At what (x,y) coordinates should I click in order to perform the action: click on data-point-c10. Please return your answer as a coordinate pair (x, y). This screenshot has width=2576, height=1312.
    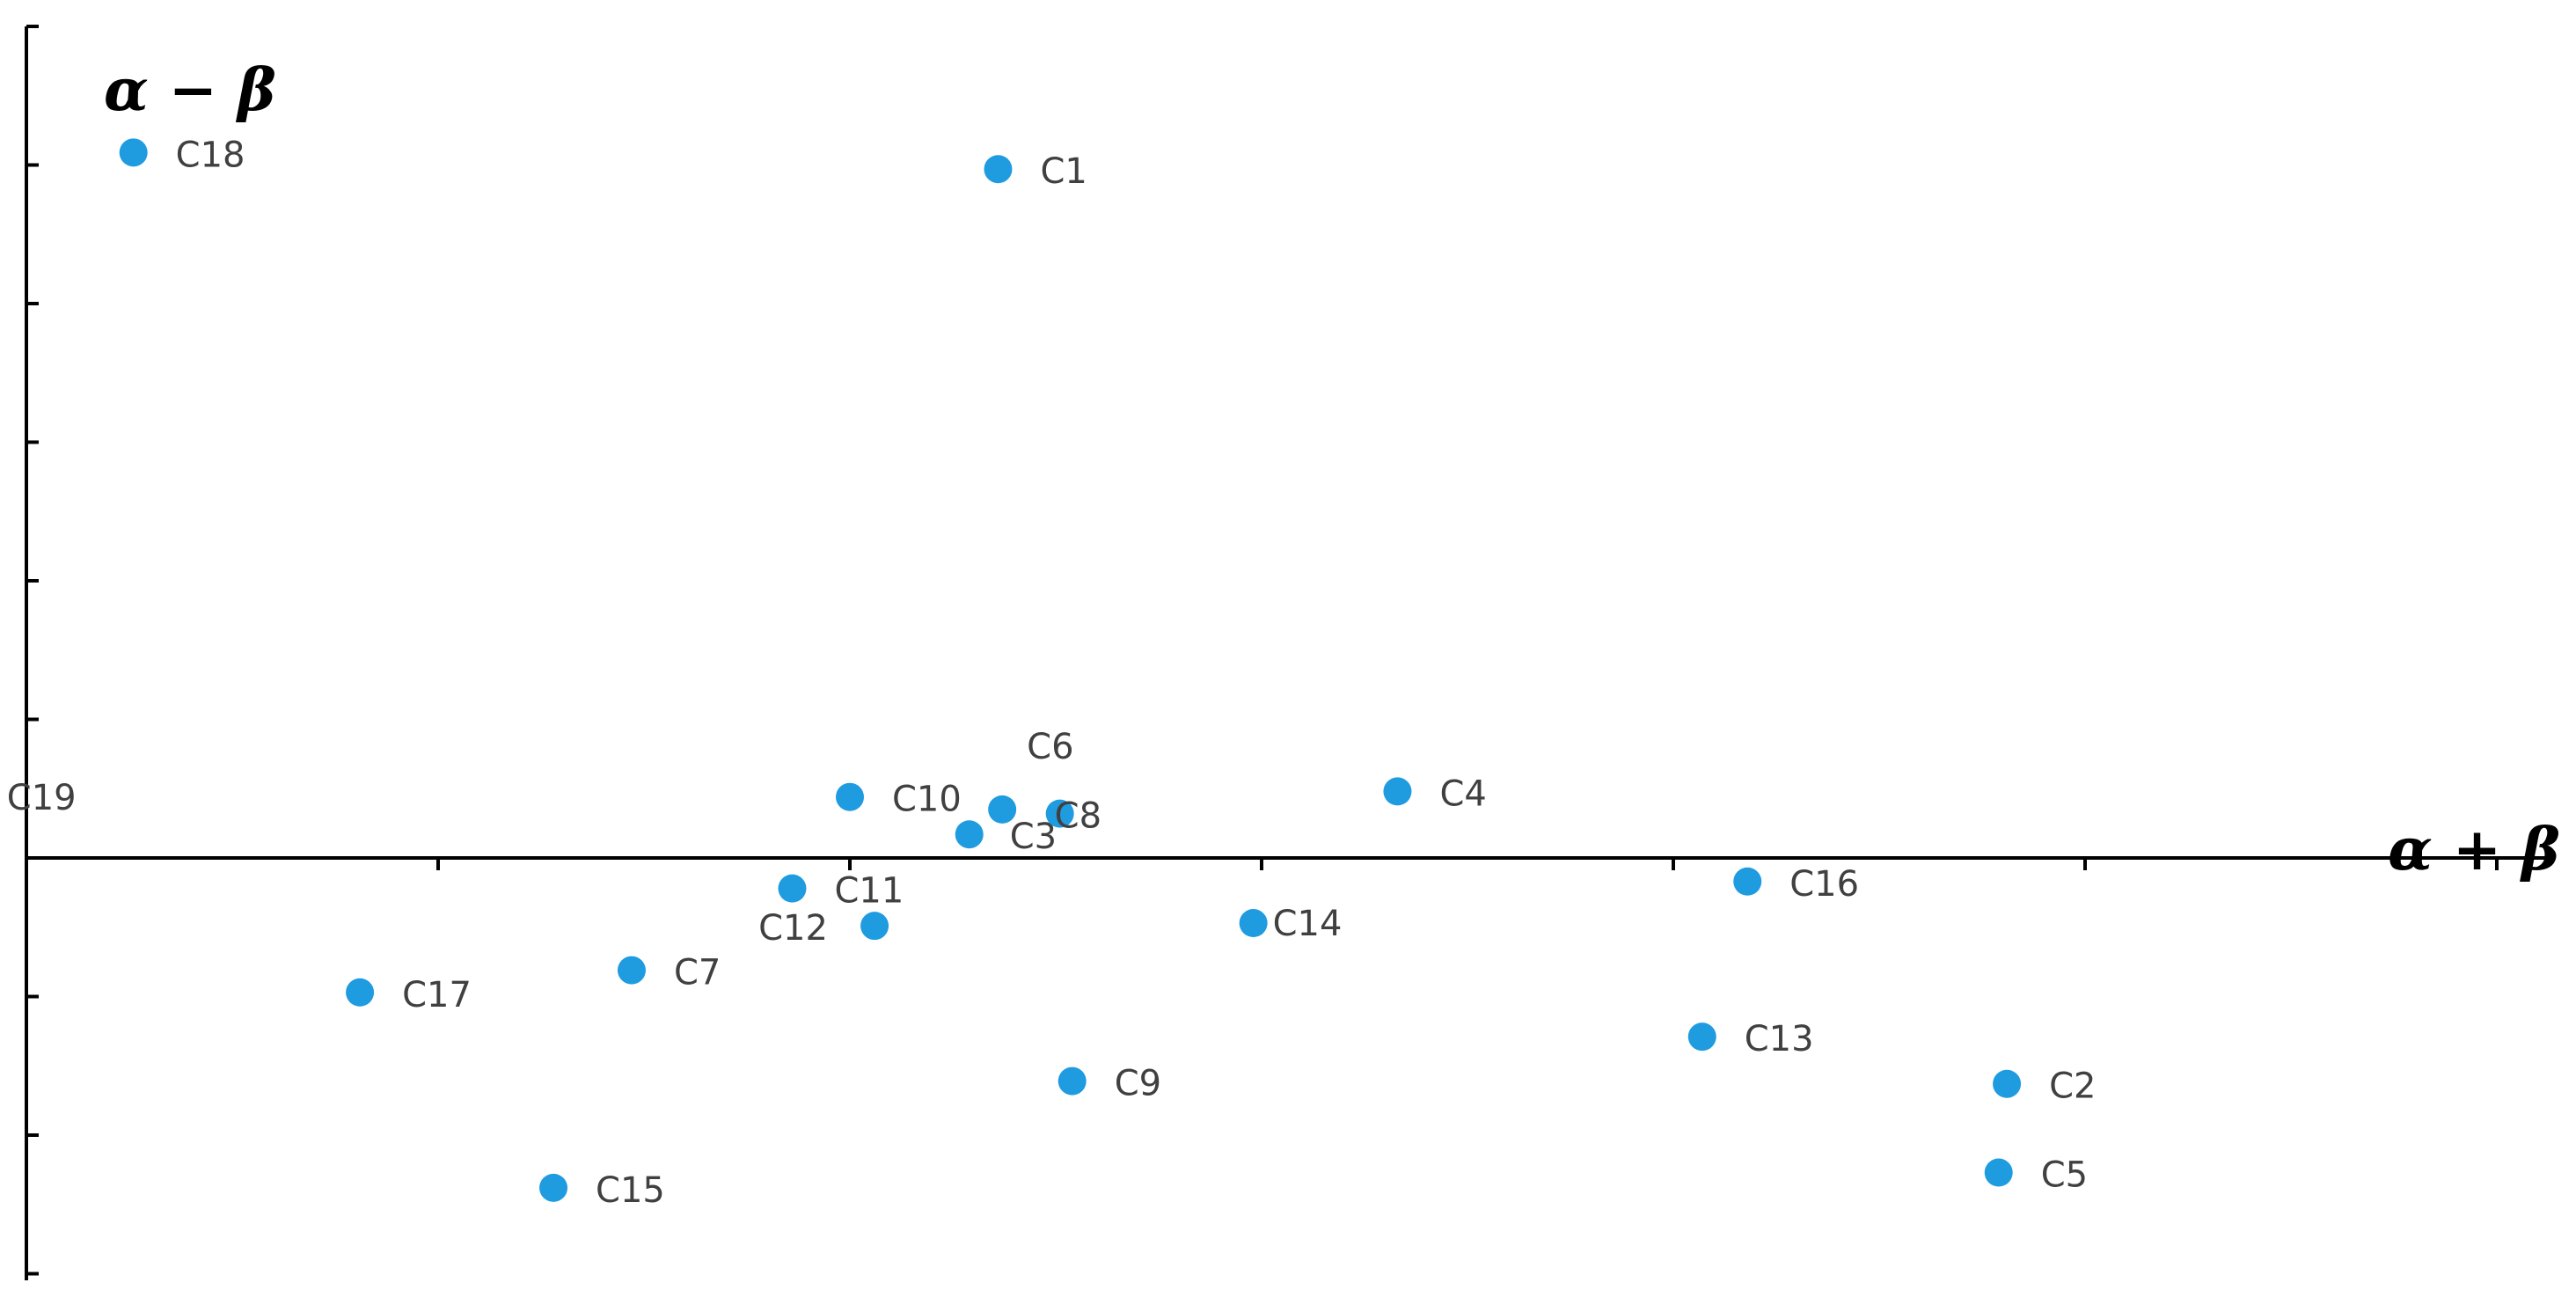
    Looking at the image, I should click on (850, 796).